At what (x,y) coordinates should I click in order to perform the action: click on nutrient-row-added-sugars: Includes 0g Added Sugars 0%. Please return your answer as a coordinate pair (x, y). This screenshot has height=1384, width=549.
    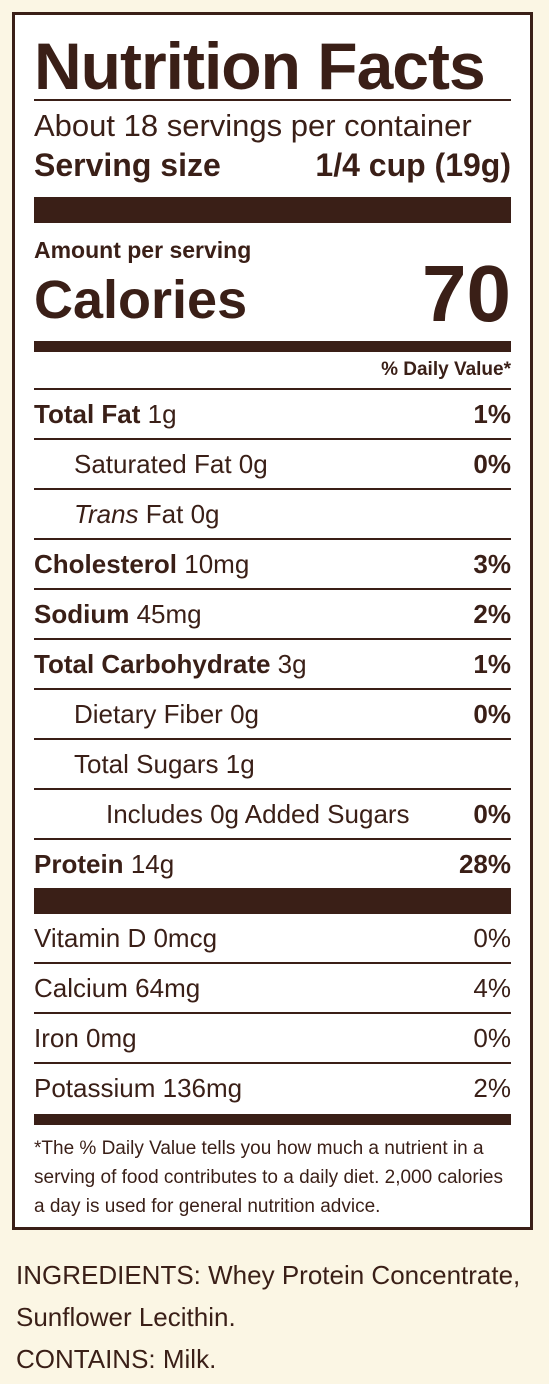
    Looking at the image, I should click on (272, 813).